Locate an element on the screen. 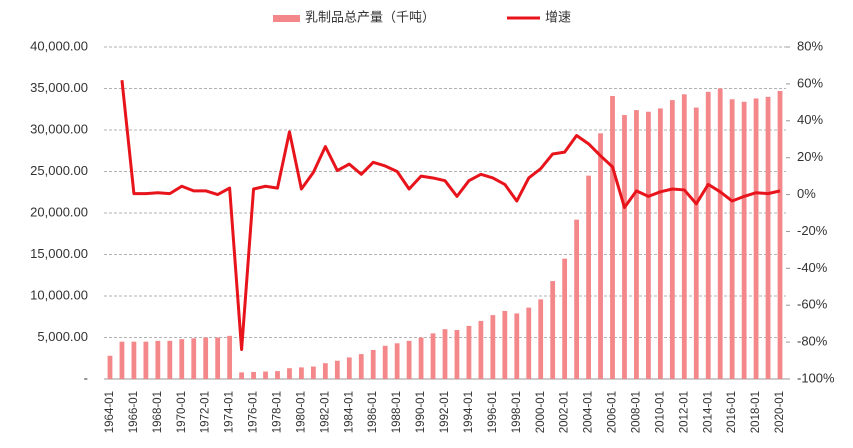 The height and width of the screenshot is (448, 853). y-tick-label: 40,000.00 is located at coordinates (59, 45).